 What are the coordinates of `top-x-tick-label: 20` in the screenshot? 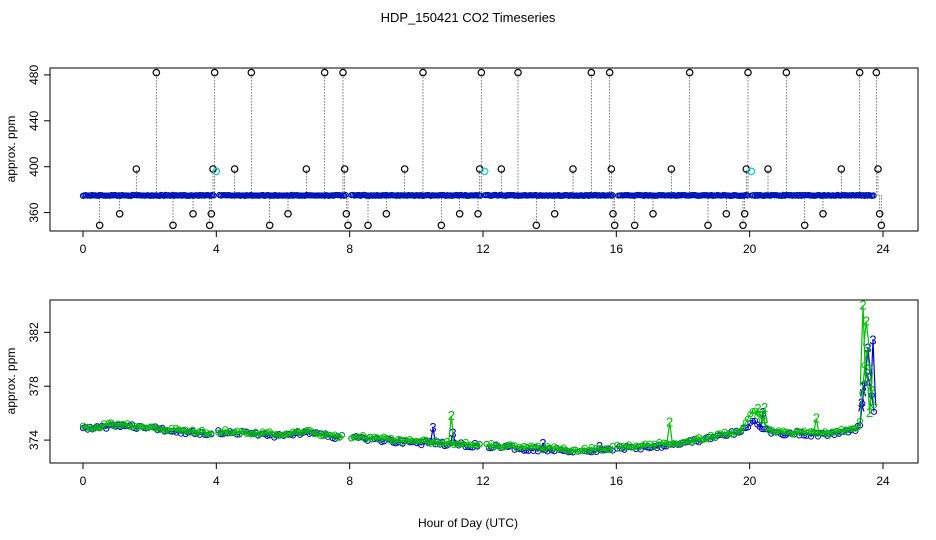 It's located at (750, 249).